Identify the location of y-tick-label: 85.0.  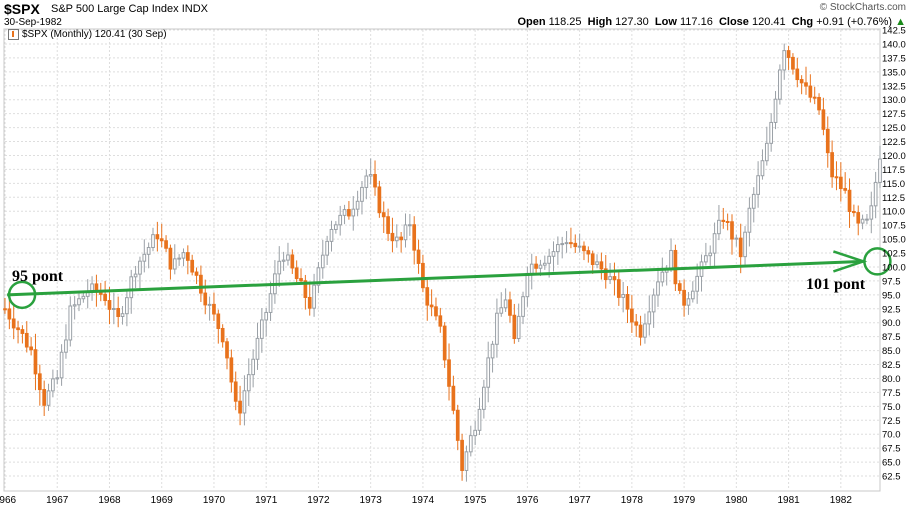
(891, 351).